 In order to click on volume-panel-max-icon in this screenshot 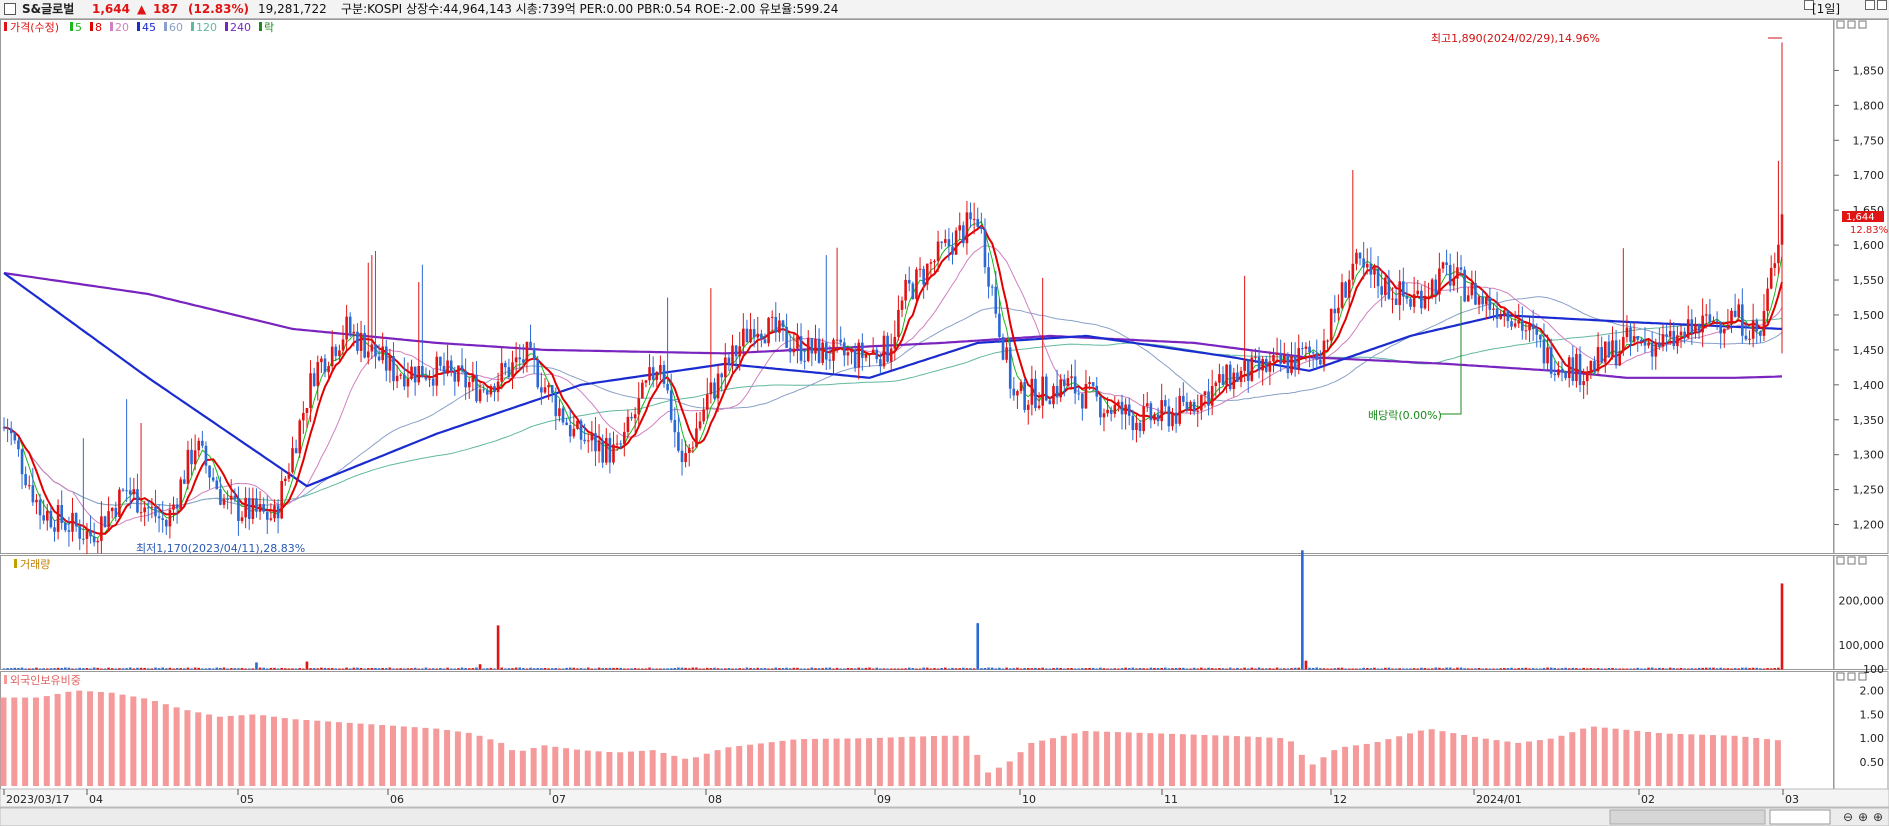, I will do `click(1851, 560)`.